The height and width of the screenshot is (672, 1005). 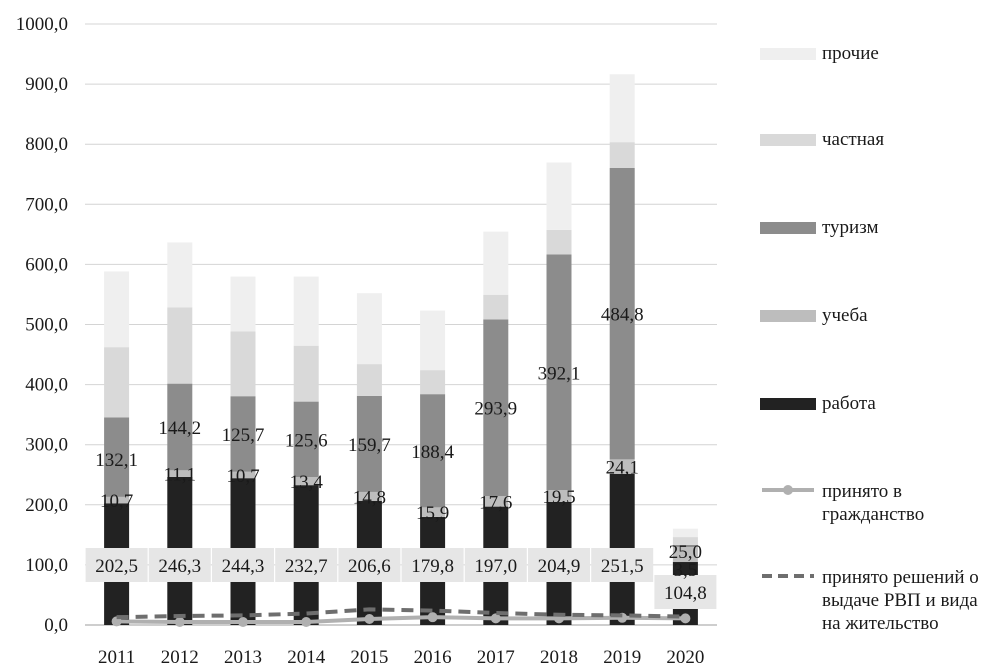 I want to click on data-label-rabota: 104,8, so click(x=685, y=593).